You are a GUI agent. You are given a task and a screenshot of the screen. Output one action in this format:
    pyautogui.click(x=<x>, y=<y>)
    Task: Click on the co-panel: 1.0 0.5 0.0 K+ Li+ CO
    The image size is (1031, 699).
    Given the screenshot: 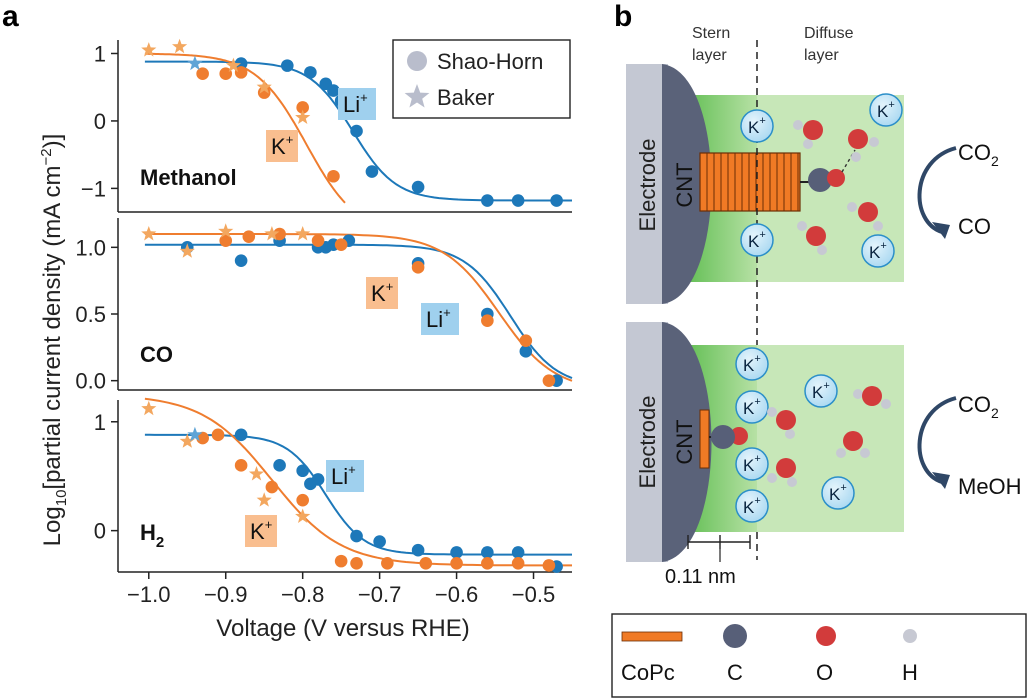 What is the action you would take?
    pyautogui.click(x=324, y=306)
    